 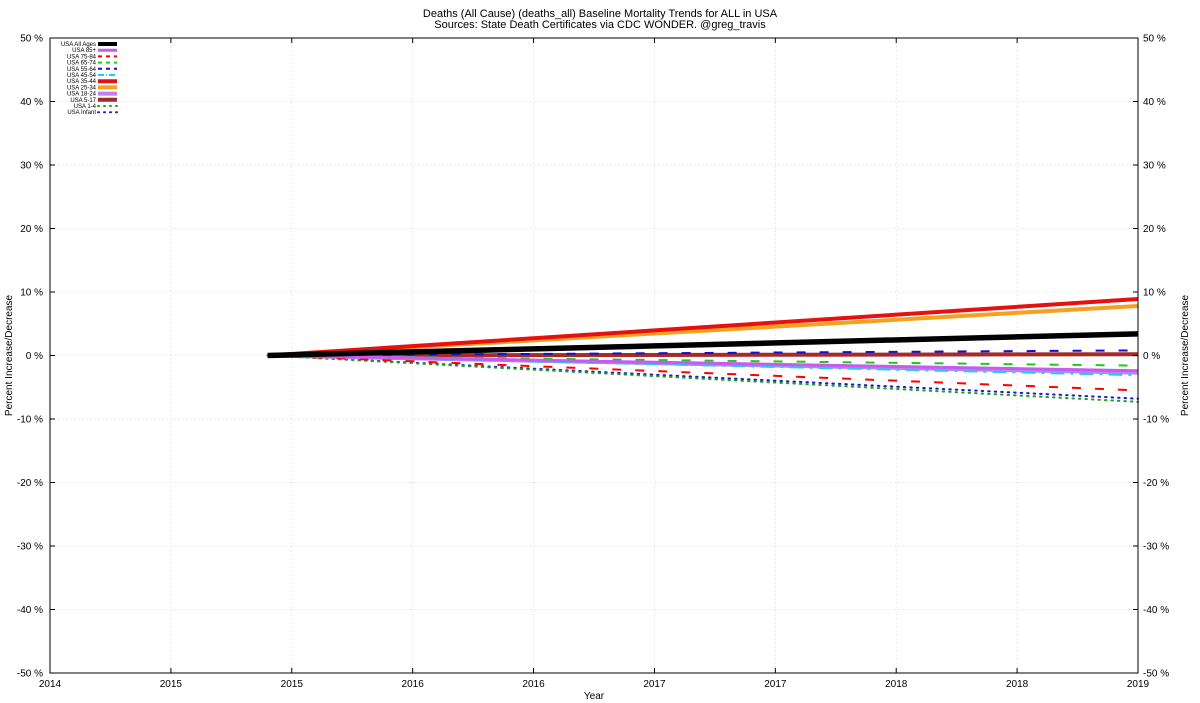 What do you see at coordinates (703, 363) in the screenshot?
I see `series-line-usa-85-` at bounding box center [703, 363].